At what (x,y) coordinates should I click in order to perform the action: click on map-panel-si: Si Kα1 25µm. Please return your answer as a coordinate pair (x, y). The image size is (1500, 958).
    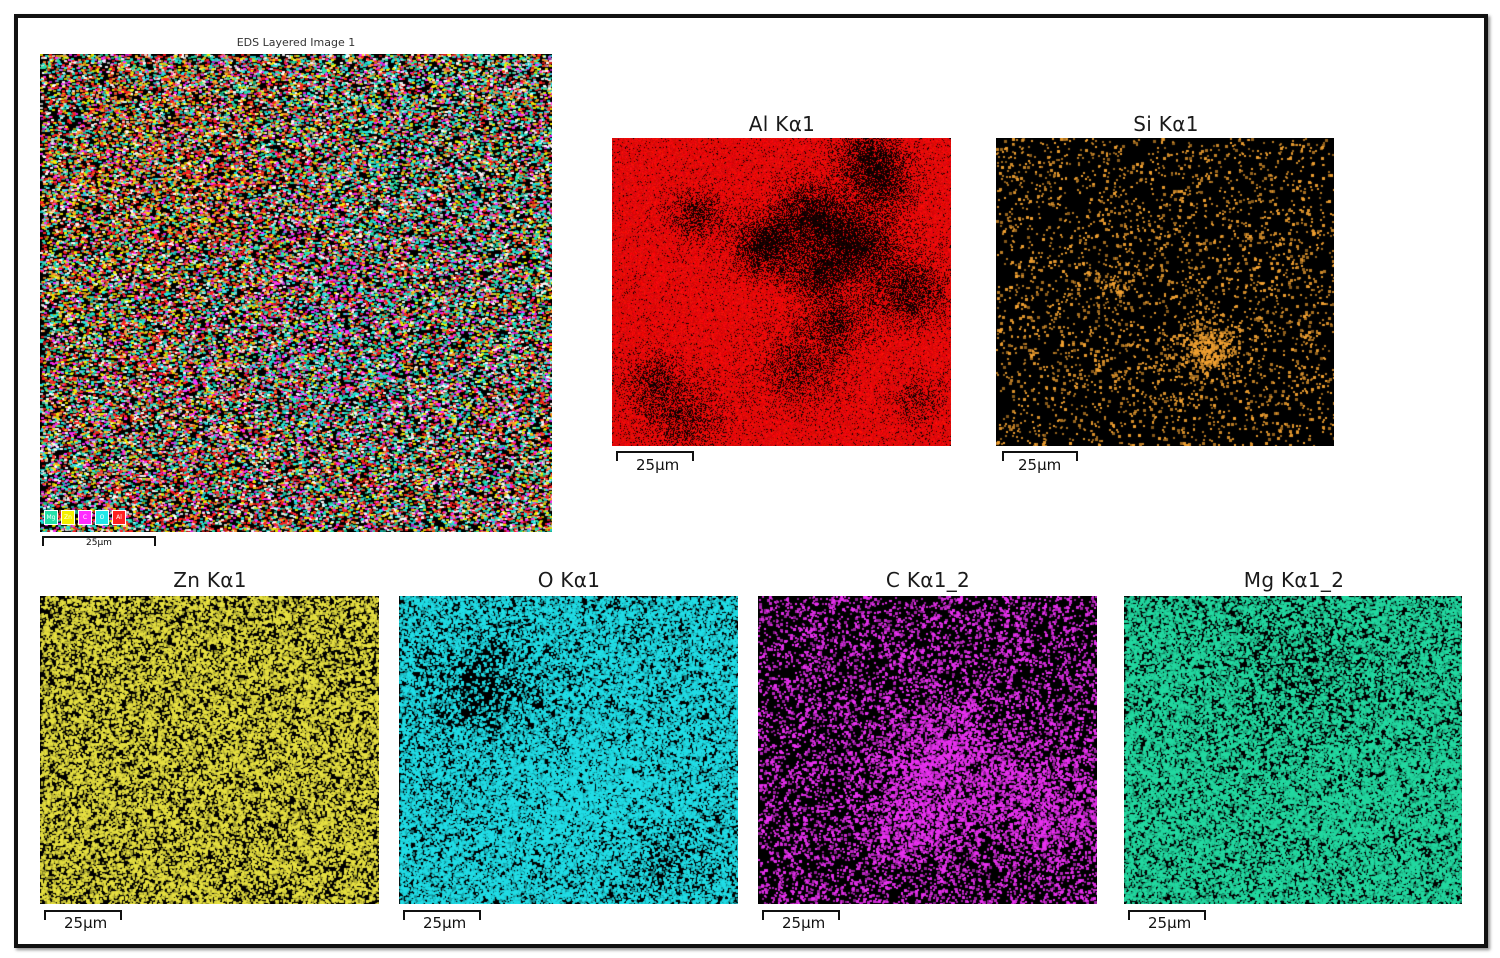
    Looking at the image, I should click on (1166, 297).